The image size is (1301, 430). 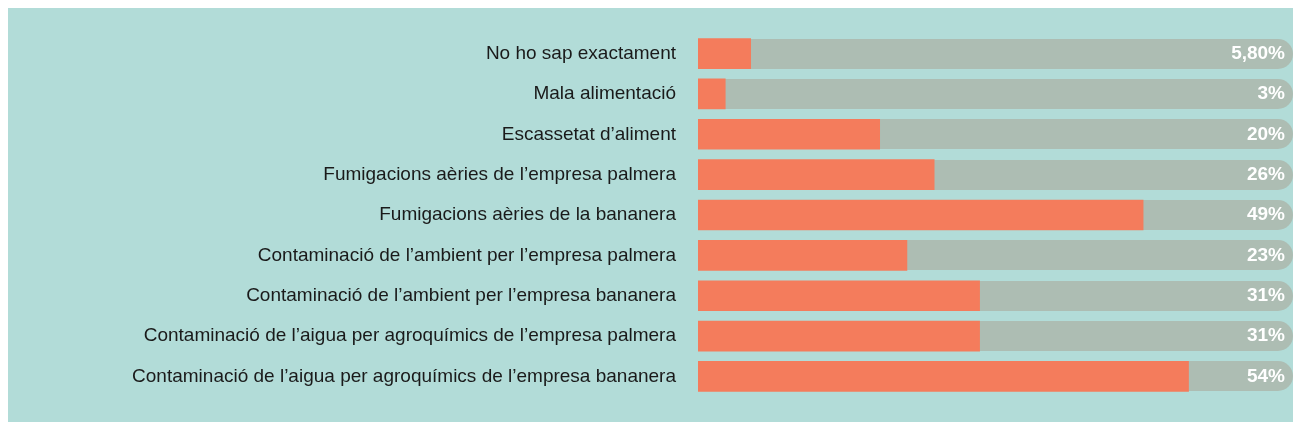 What do you see at coordinates (461, 294) in the screenshot?
I see `y-tick-label: Contaminació de l’ambient per l’empresa bananera` at bounding box center [461, 294].